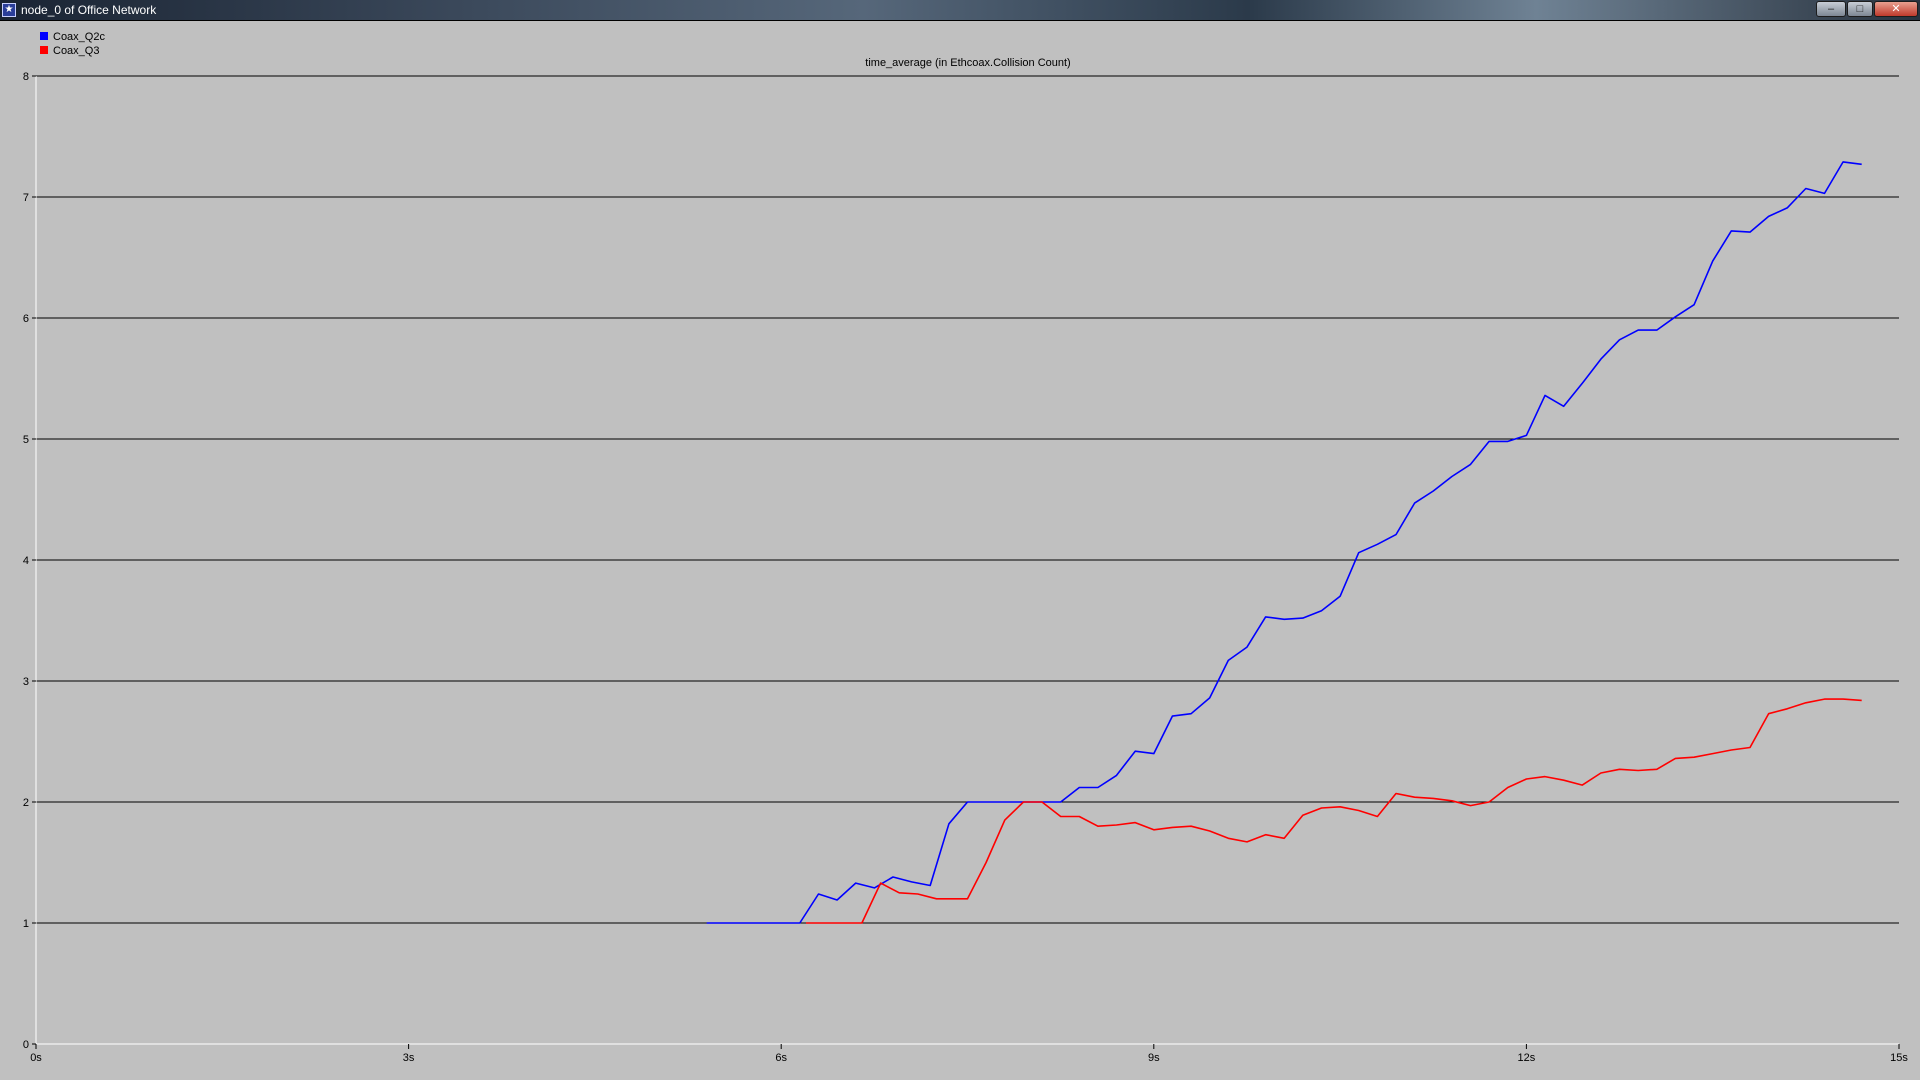  Describe the element at coordinates (1334, 811) in the screenshot. I see `series-line-coax-q3` at that location.